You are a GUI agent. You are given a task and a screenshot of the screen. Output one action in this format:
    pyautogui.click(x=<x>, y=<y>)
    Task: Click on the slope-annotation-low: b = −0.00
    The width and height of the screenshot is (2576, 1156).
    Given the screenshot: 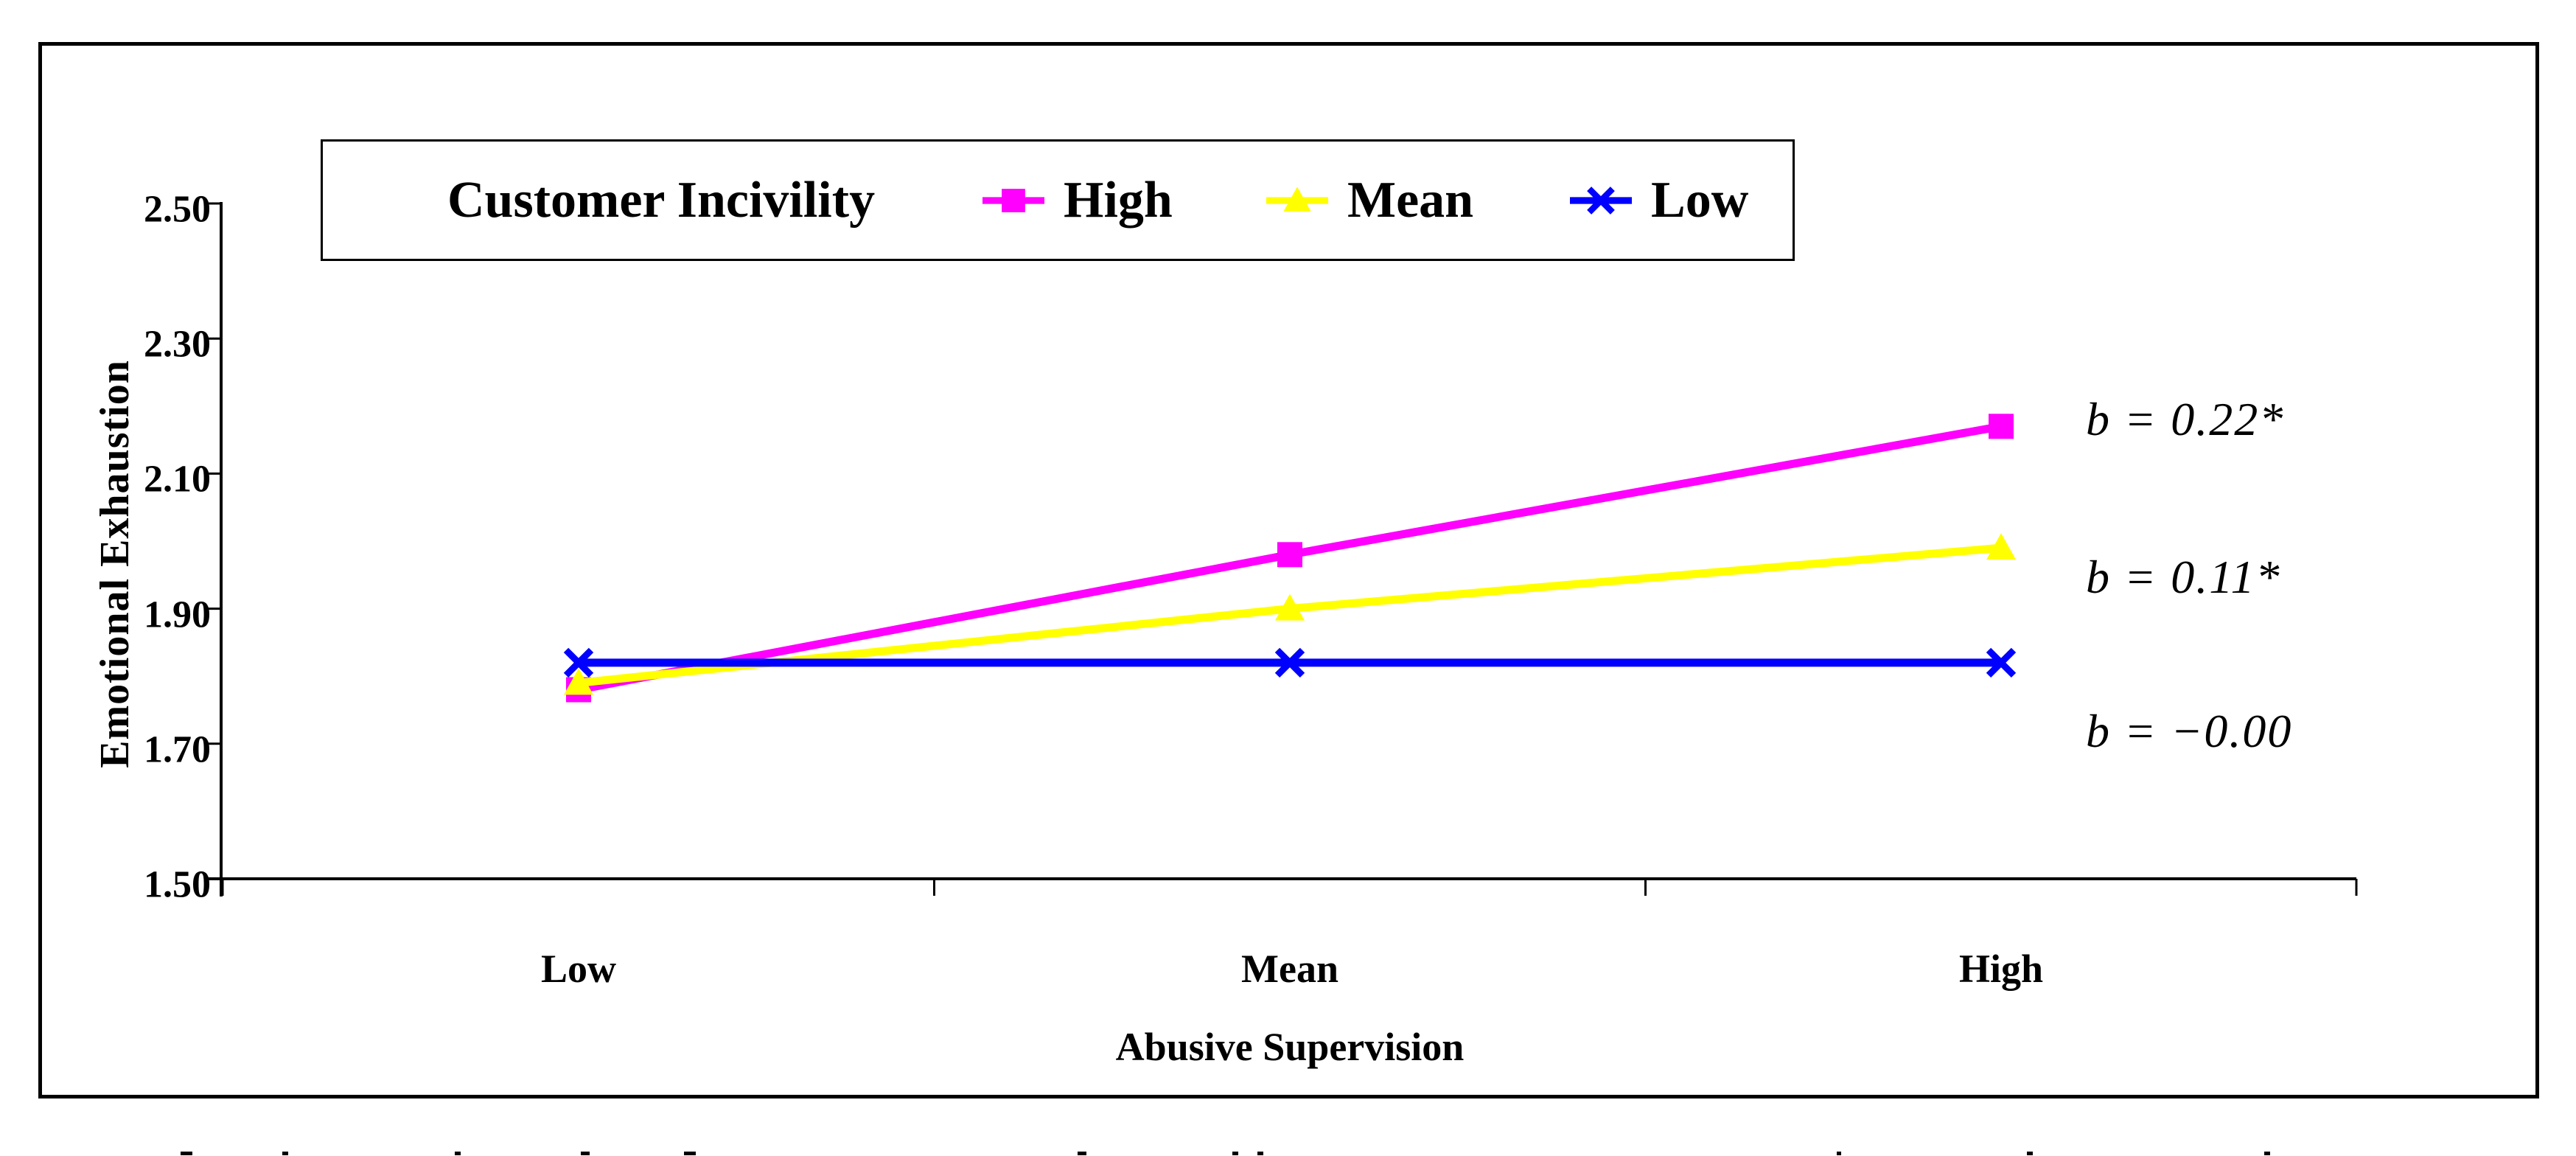 What is the action you would take?
    pyautogui.click(x=2189, y=730)
    